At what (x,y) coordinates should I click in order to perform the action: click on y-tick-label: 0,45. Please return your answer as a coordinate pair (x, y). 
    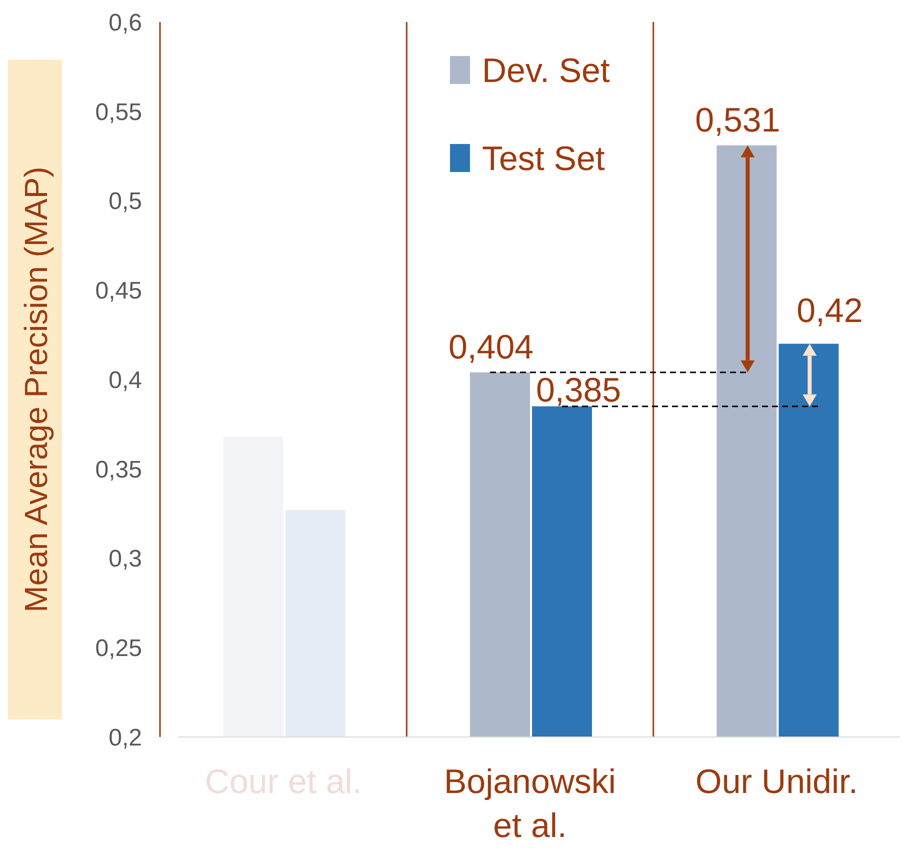
    Looking at the image, I should click on (118, 291).